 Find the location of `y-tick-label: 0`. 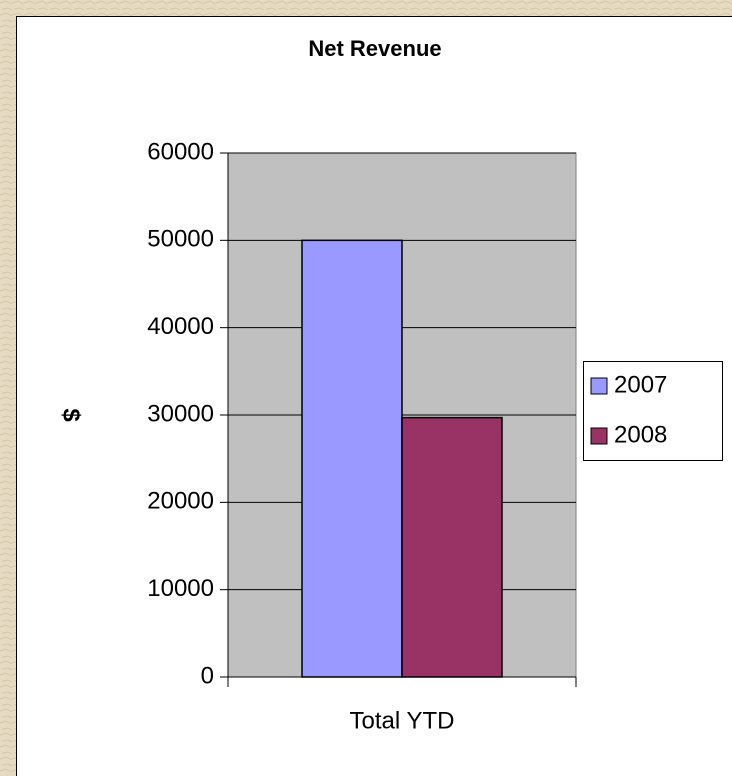

y-tick-label: 0 is located at coordinates (207, 675).